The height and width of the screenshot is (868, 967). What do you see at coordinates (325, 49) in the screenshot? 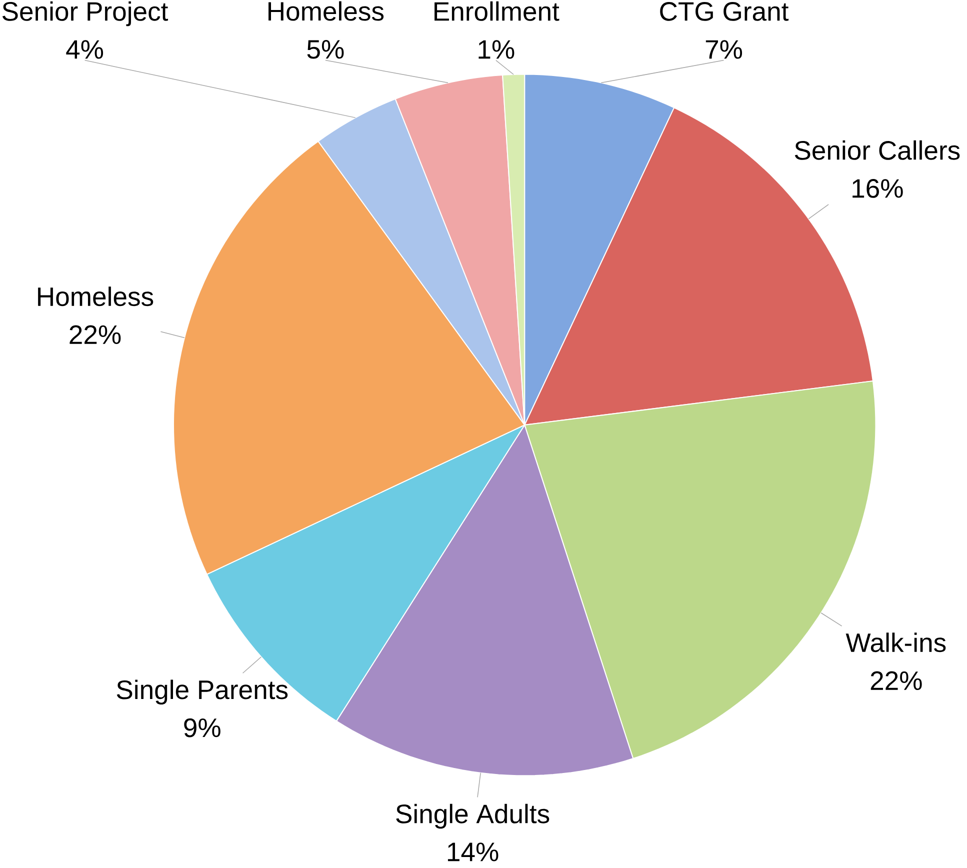
I see `data-label: 5%` at bounding box center [325, 49].